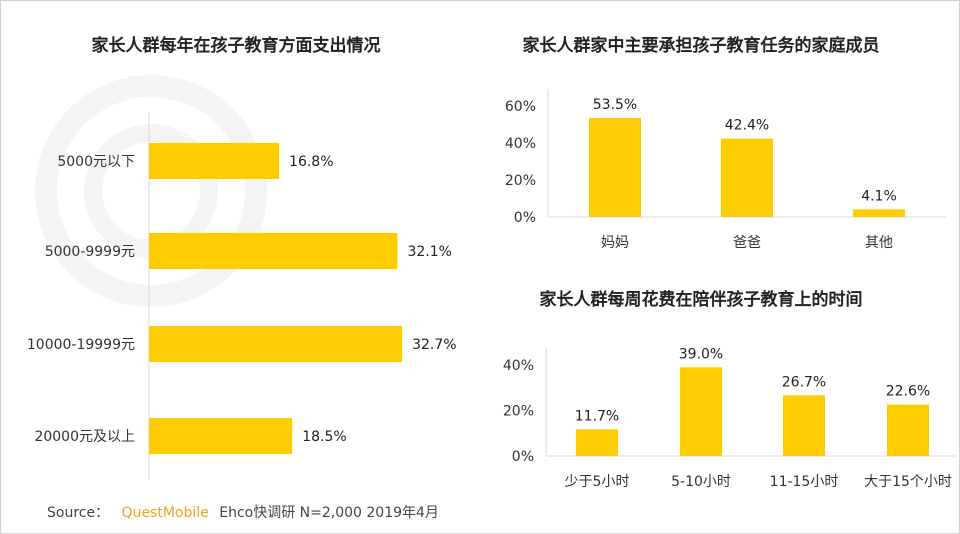  What do you see at coordinates (701, 45) in the screenshot?
I see `chart2-title: 家长人群家中主要承担孩子教育任务的家庭成员` at bounding box center [701, 45].